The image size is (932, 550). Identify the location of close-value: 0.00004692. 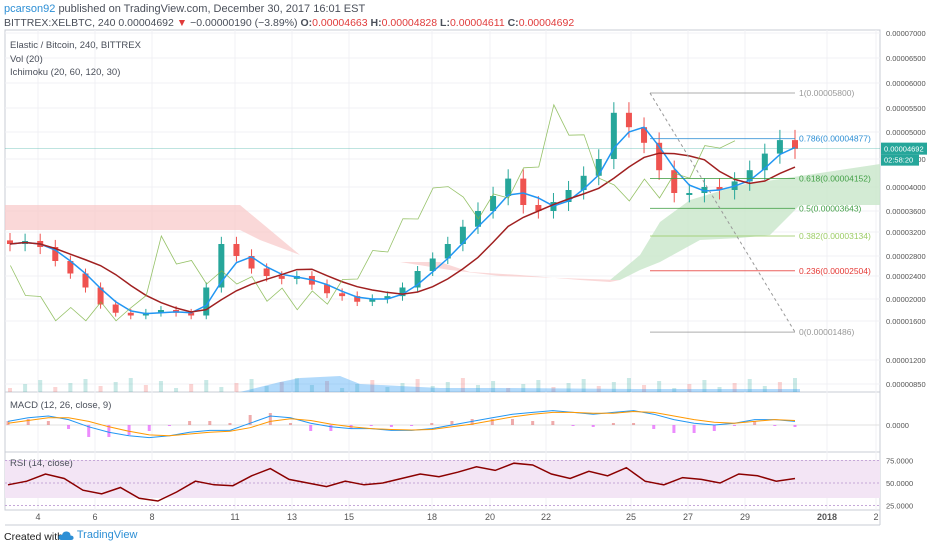
(546, 23).